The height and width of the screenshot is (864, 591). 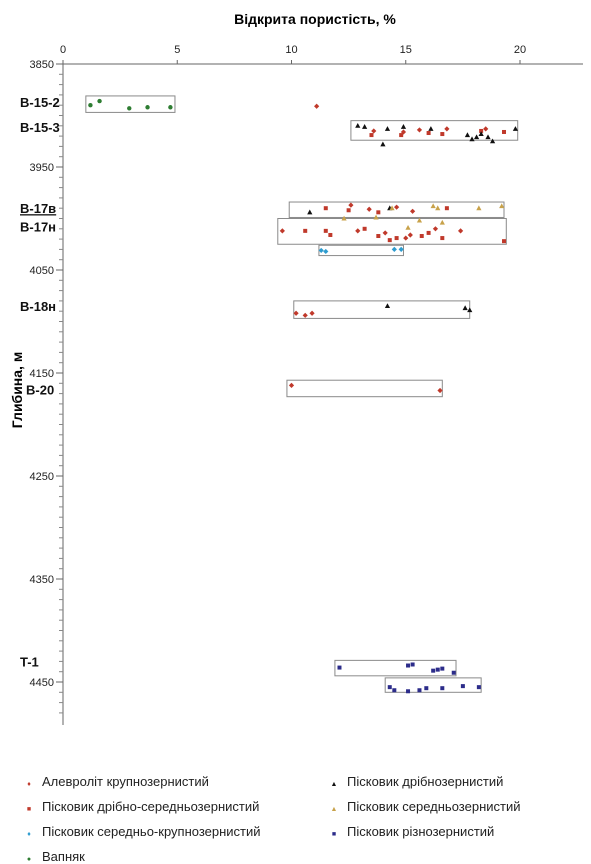 I want to click on well-label: B-15-3, so click(x=40, y=127).